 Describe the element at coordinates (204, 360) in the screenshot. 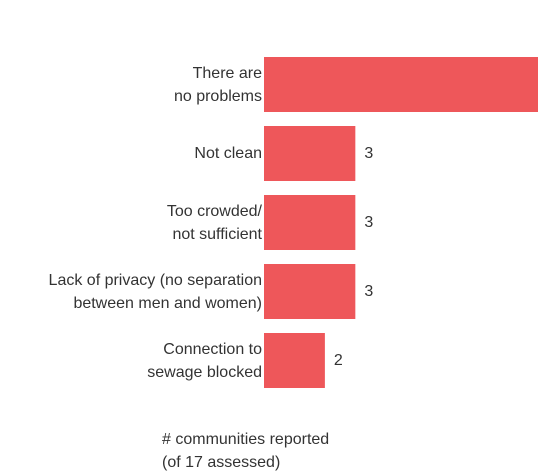

I see `category-label-4: Connection to sewage blocked` at that location.